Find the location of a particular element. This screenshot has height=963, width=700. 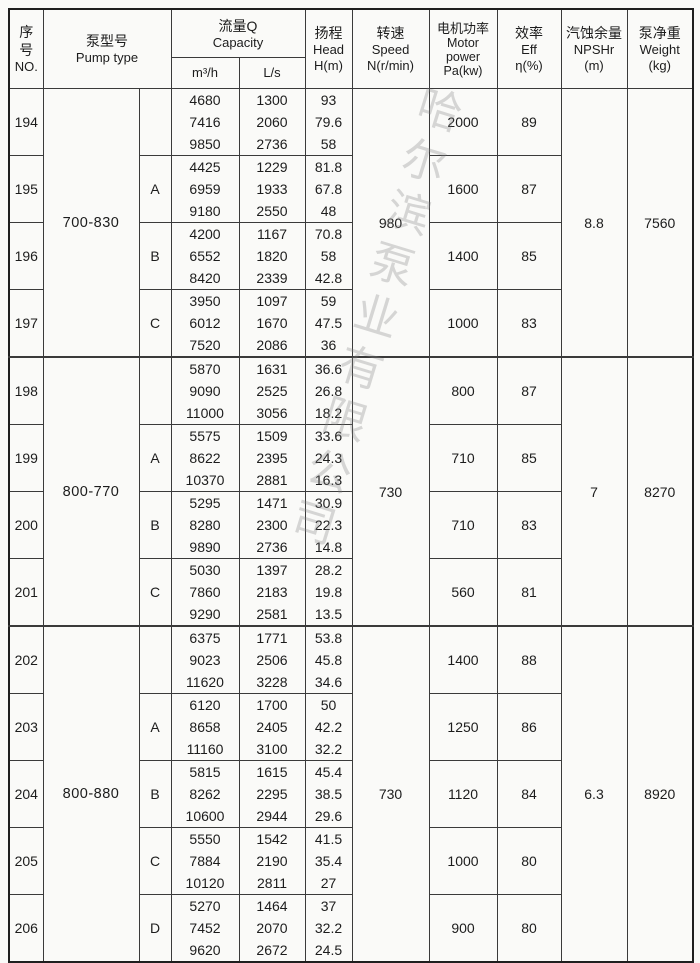

cell-capacity-ls-line: 2881 is located at coordinates (272, 480).